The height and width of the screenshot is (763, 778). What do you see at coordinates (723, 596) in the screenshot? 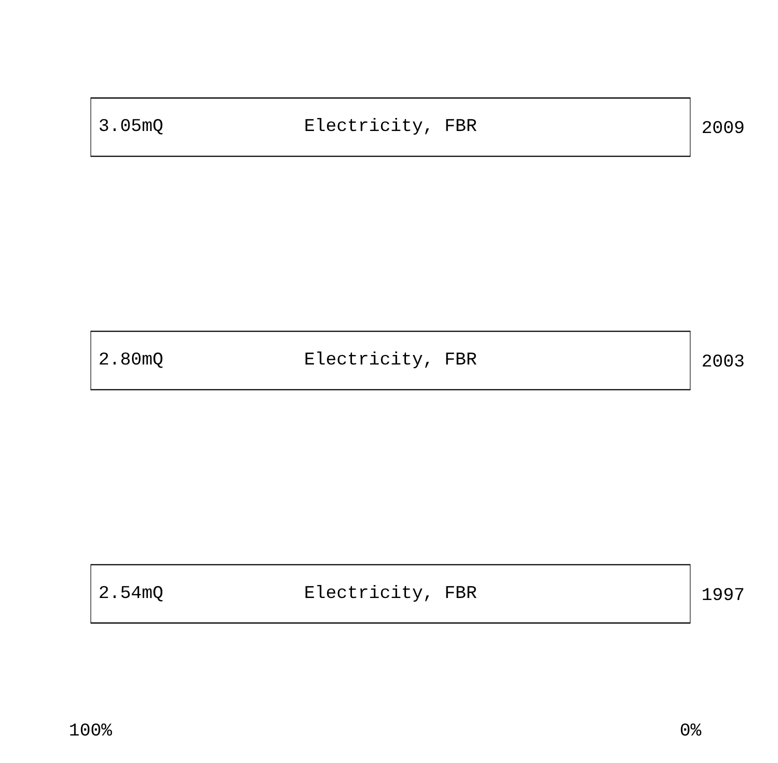
I see `y-tick-label: 1997` at bounding box center [723, 596].